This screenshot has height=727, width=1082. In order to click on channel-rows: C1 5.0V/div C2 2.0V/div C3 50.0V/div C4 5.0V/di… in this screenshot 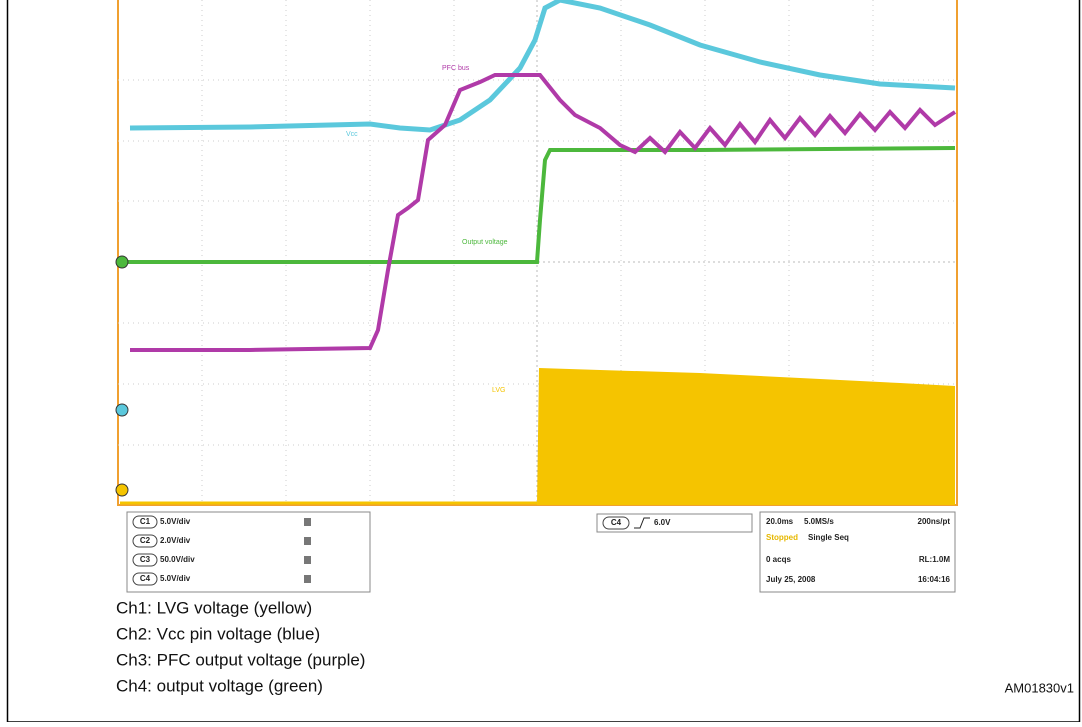, I will do `click(221, 550)`.